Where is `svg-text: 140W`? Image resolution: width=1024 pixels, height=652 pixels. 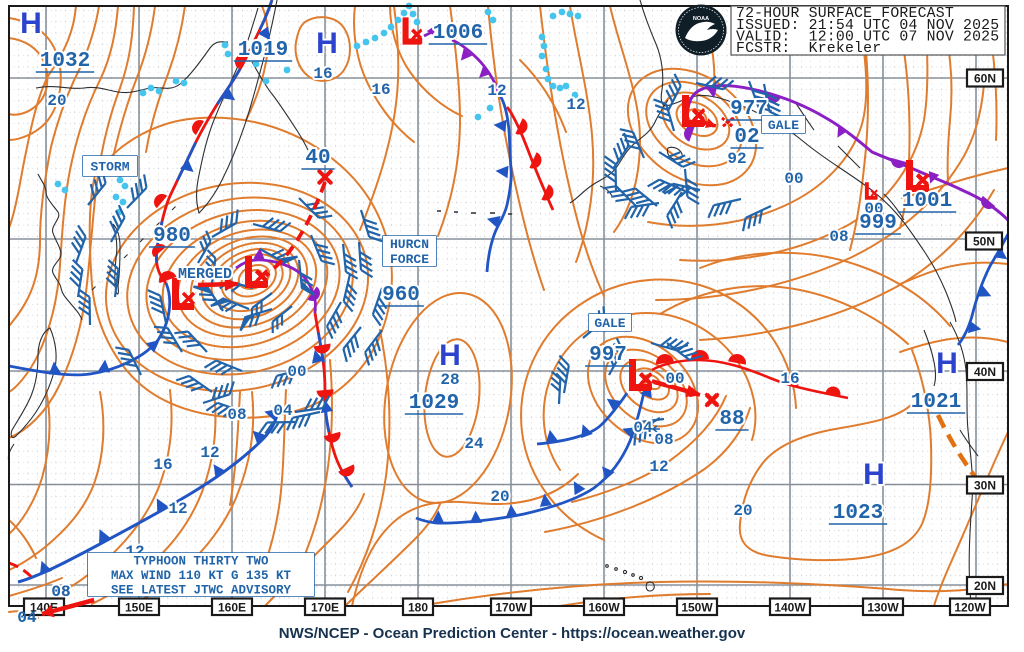 svg-text: 140W is located at coordinates (790, 608).